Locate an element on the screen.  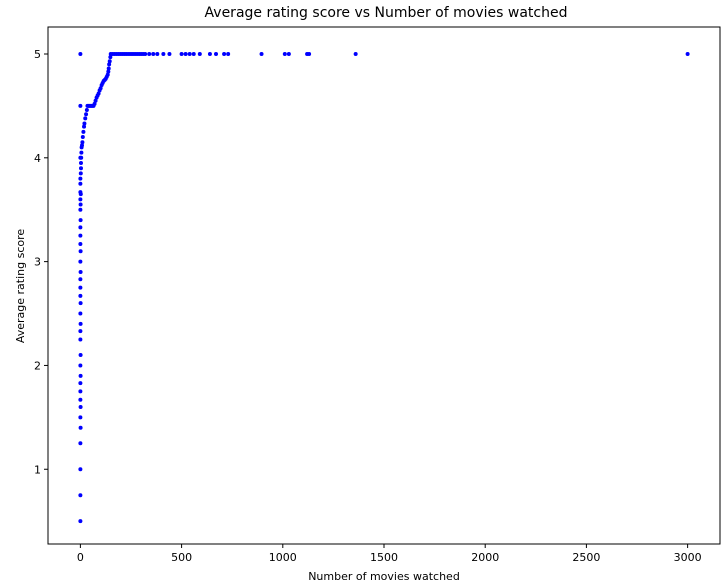
x-tick-label: 1000 is located at coordinates (283, 557).